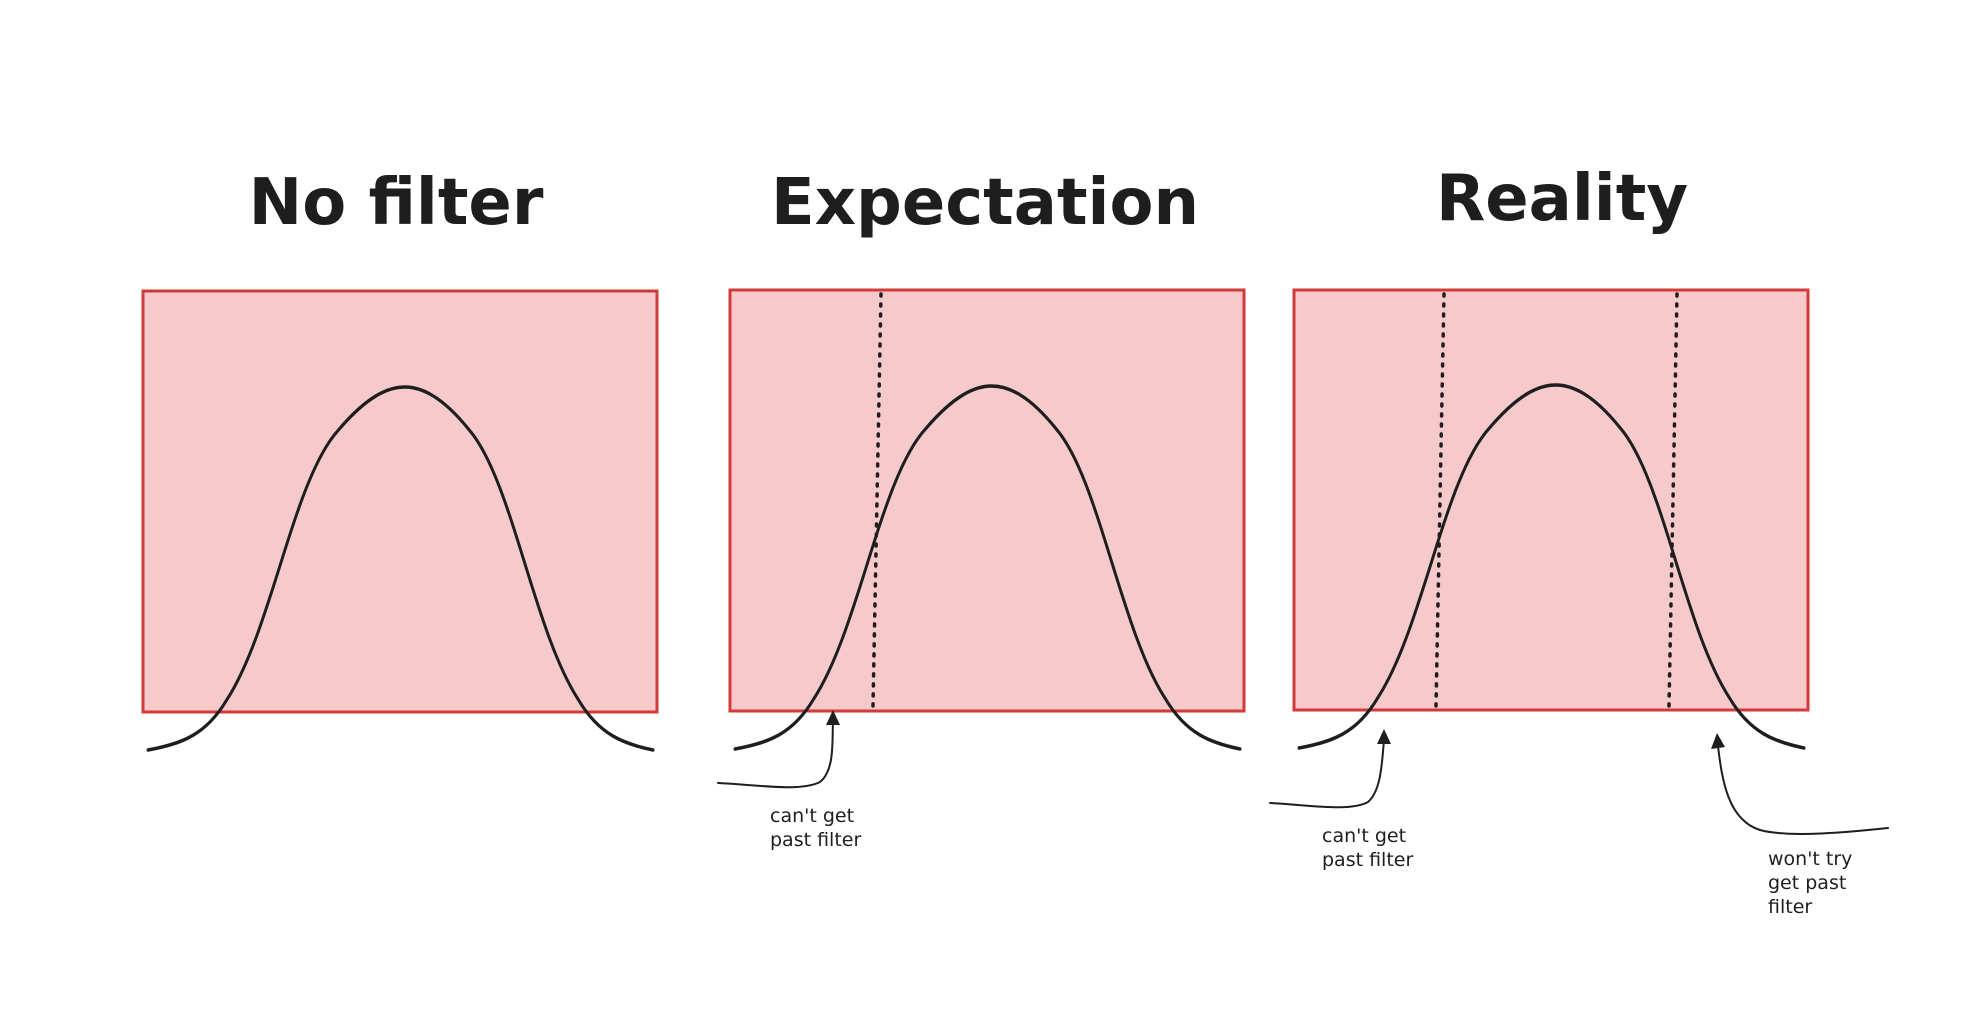 This screenshot has width=1986, height=1016. I want to click on annotation-text: won't try get past filter, so click(1813, 883).